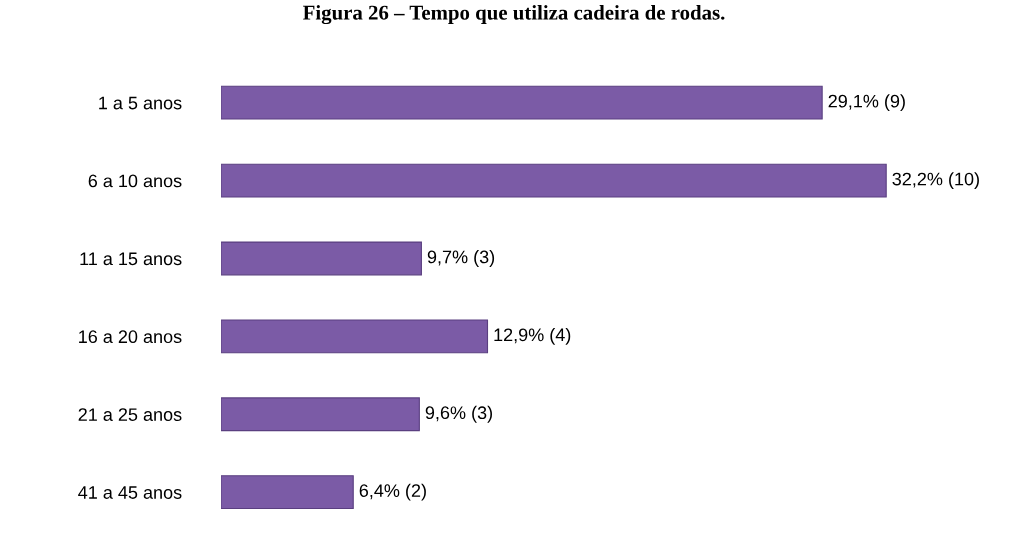 Image resolution: width=1028 pixels, height=535 pixels. I want to click on data-label: 12,9% (4), so click(532, 336).